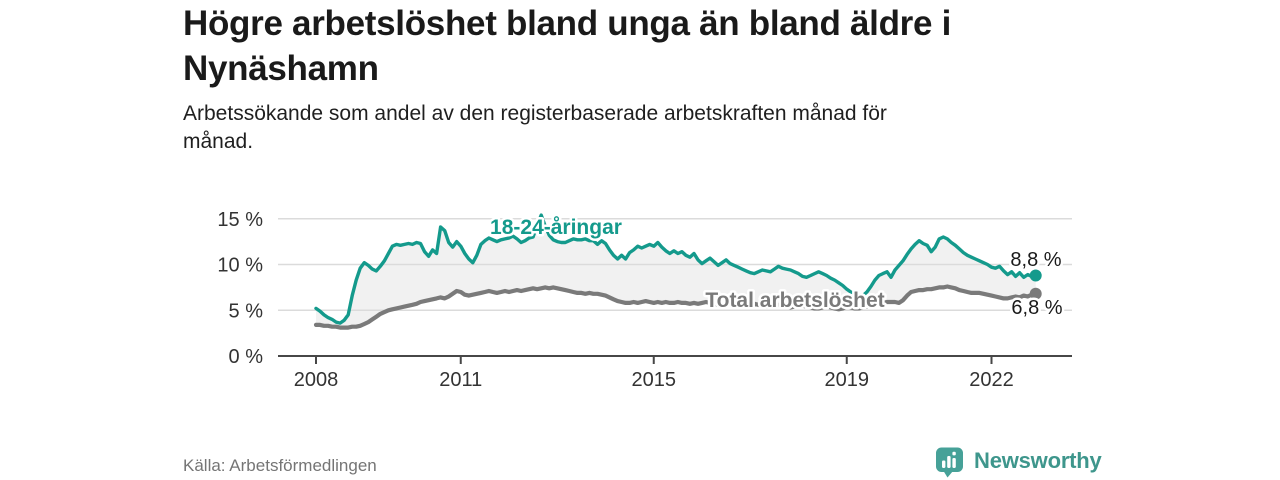 The image size is (1280, 480). I want to click on logo-bubble-pointer, so click(948, 473).